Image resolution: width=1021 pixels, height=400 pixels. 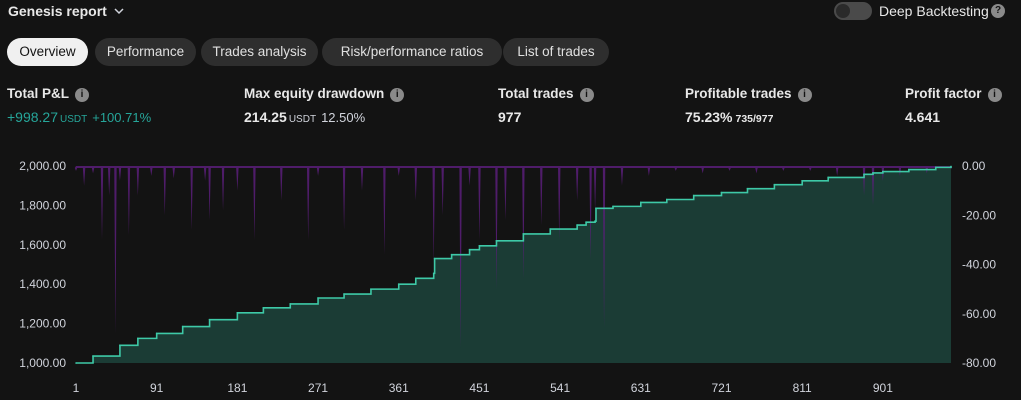 What do you see at coordinates (42, 324) in the screenshot?
I see `left-tick-label: 1,200.00` at bounding box center [42, 324].